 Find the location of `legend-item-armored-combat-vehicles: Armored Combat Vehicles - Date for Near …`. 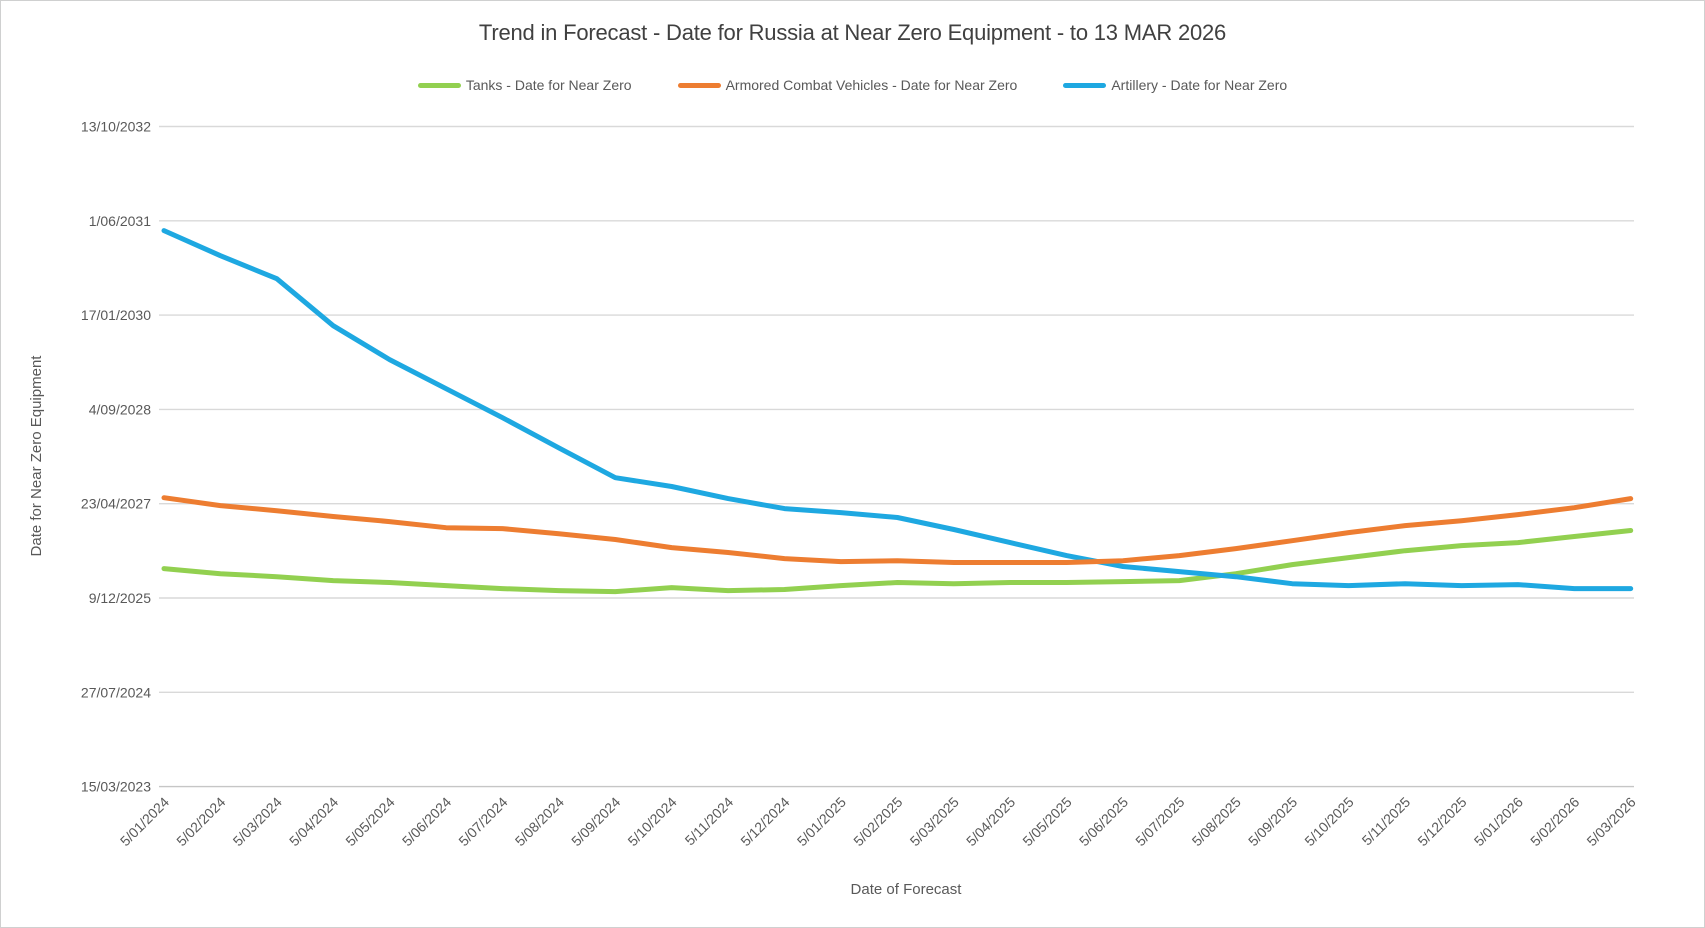

legend-item-armored-combat-vehicles: Armored Combat Vehicles - Date for Near … is located at coordinates (847, 85).